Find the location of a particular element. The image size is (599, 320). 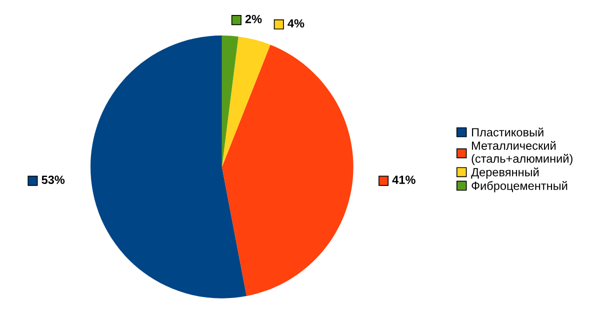

data-label: 41% is located at coordinates (404, 180).